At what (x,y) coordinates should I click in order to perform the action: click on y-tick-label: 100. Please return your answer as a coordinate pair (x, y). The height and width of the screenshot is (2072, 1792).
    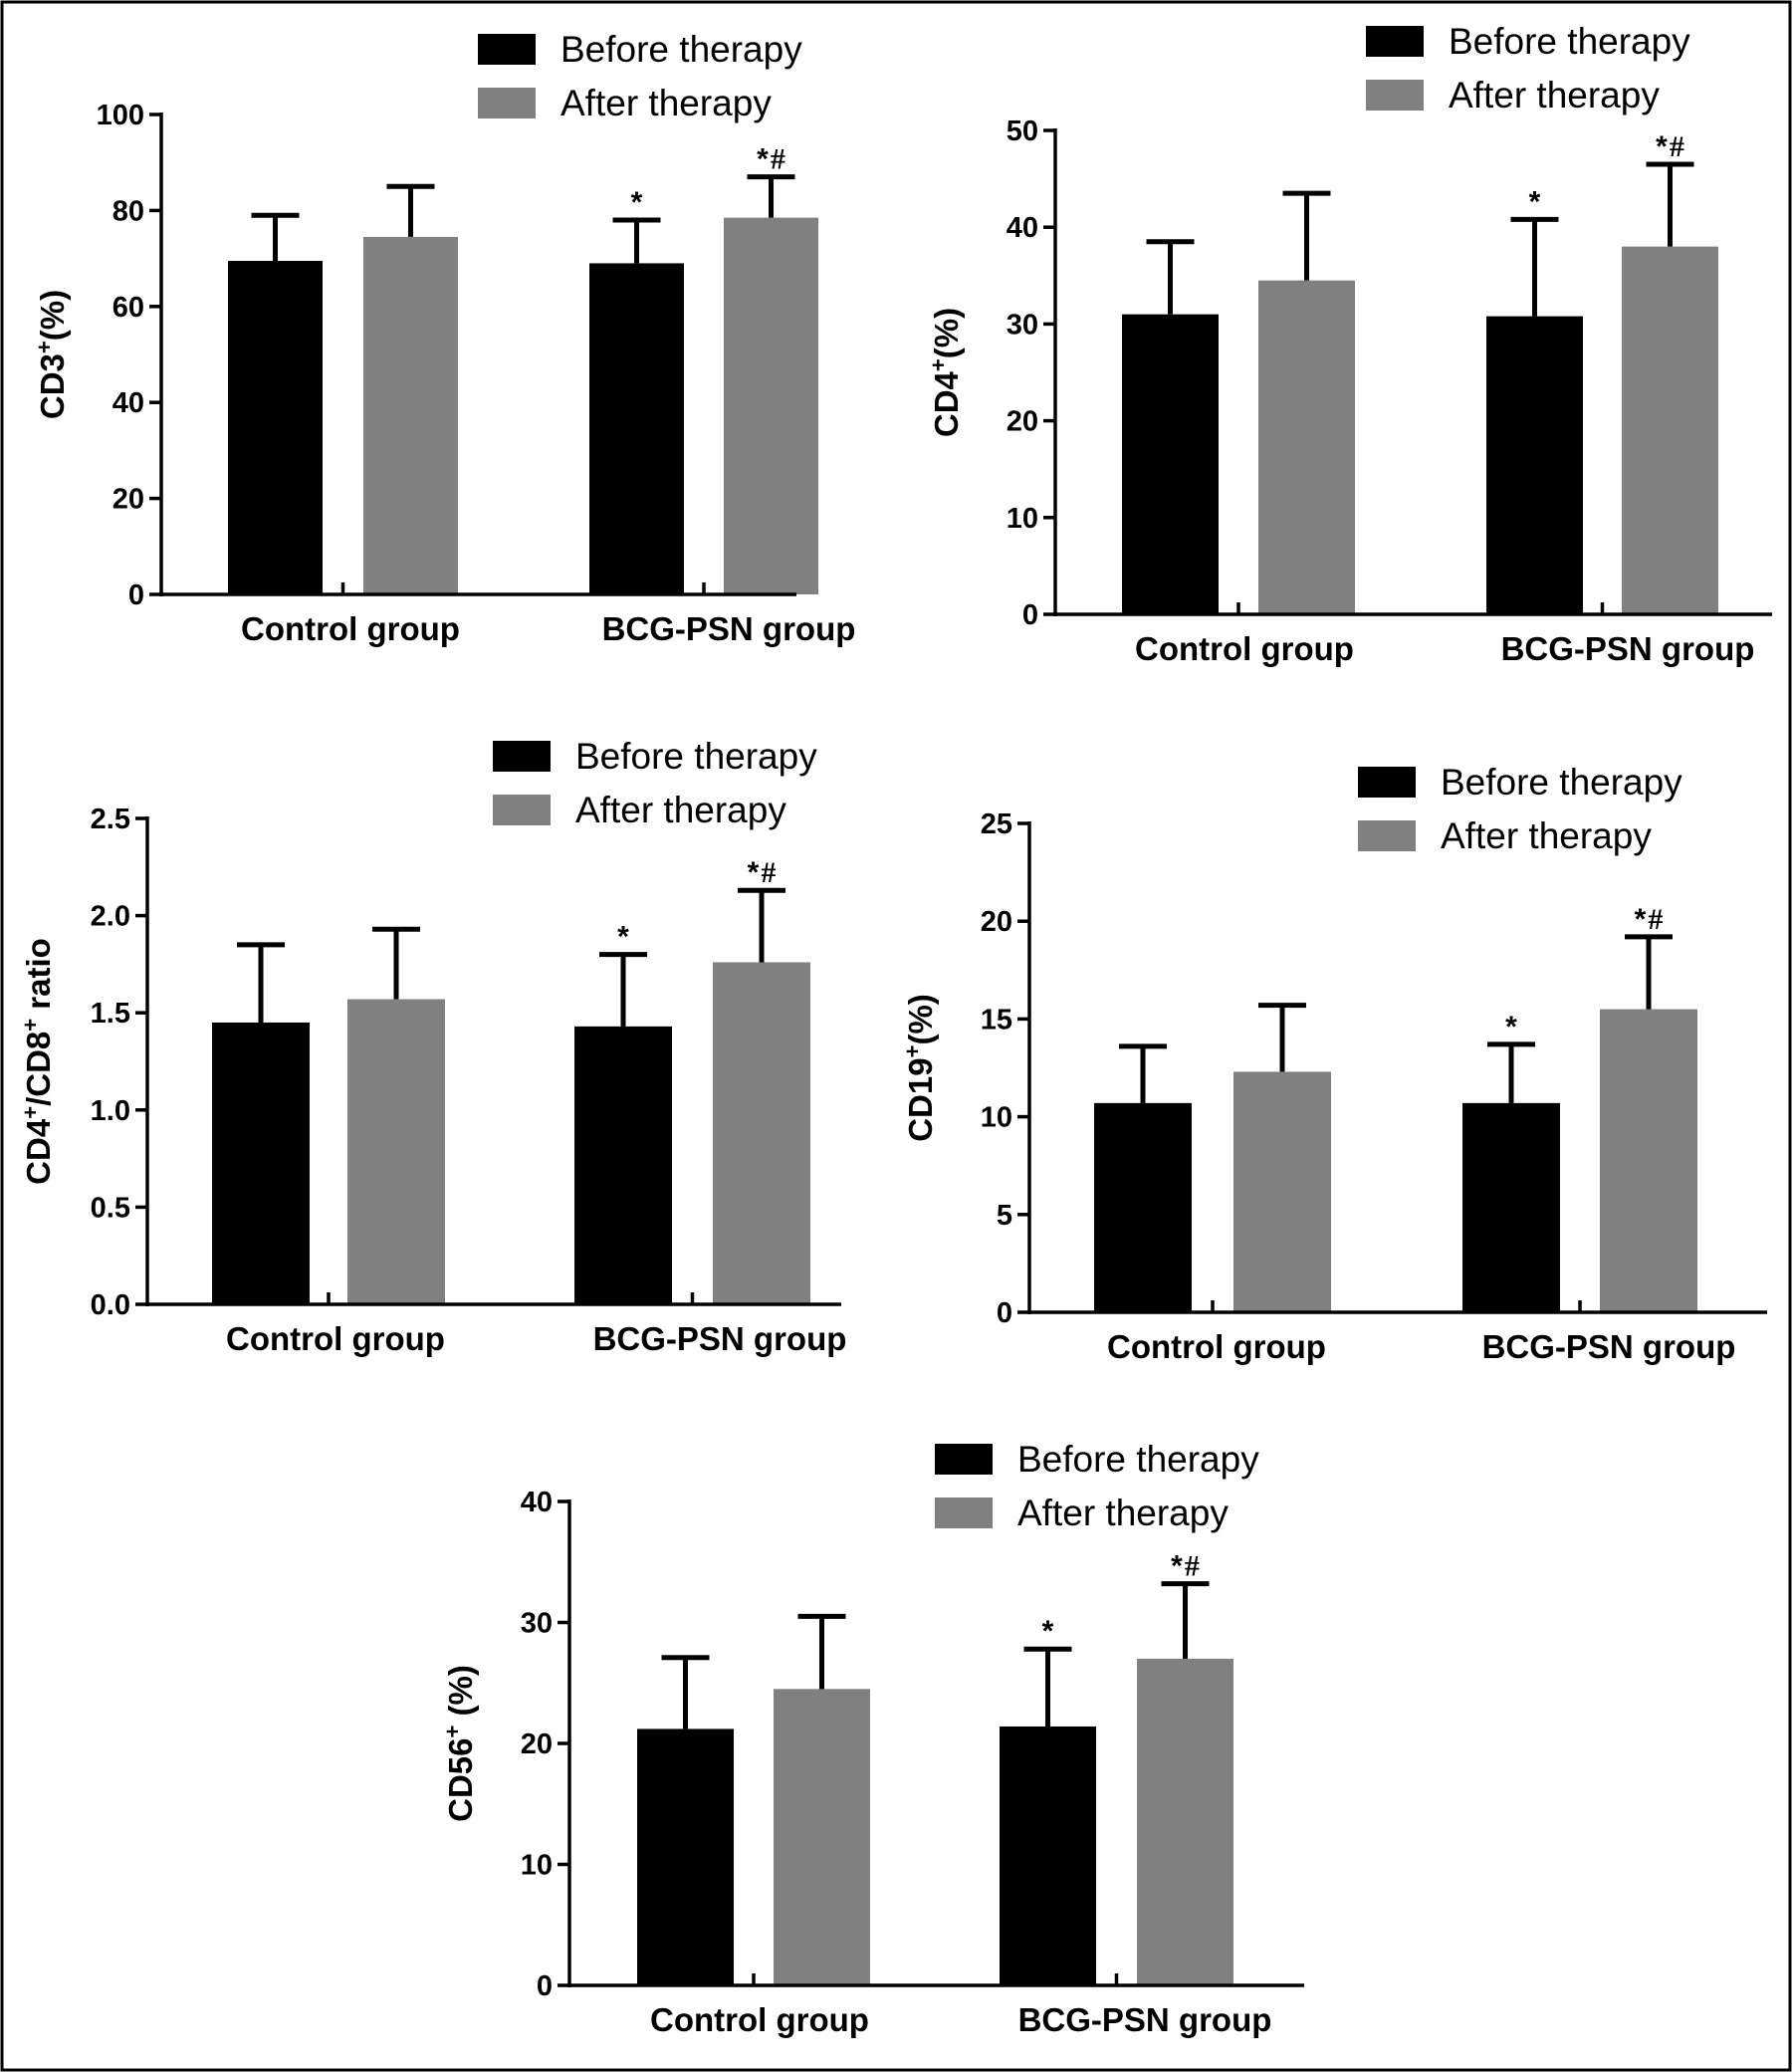
    Looking at the image, I should click on (121, 115).